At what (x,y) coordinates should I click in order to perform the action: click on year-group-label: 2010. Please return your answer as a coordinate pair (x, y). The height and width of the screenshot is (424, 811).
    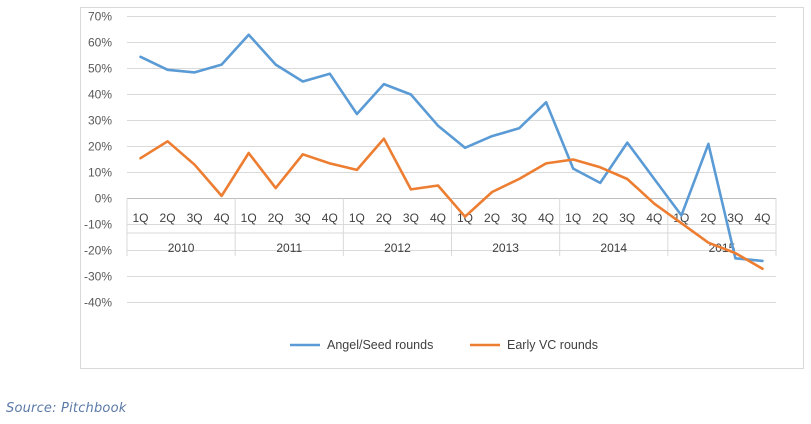
    Looking at the image, I should click on (181, 248).